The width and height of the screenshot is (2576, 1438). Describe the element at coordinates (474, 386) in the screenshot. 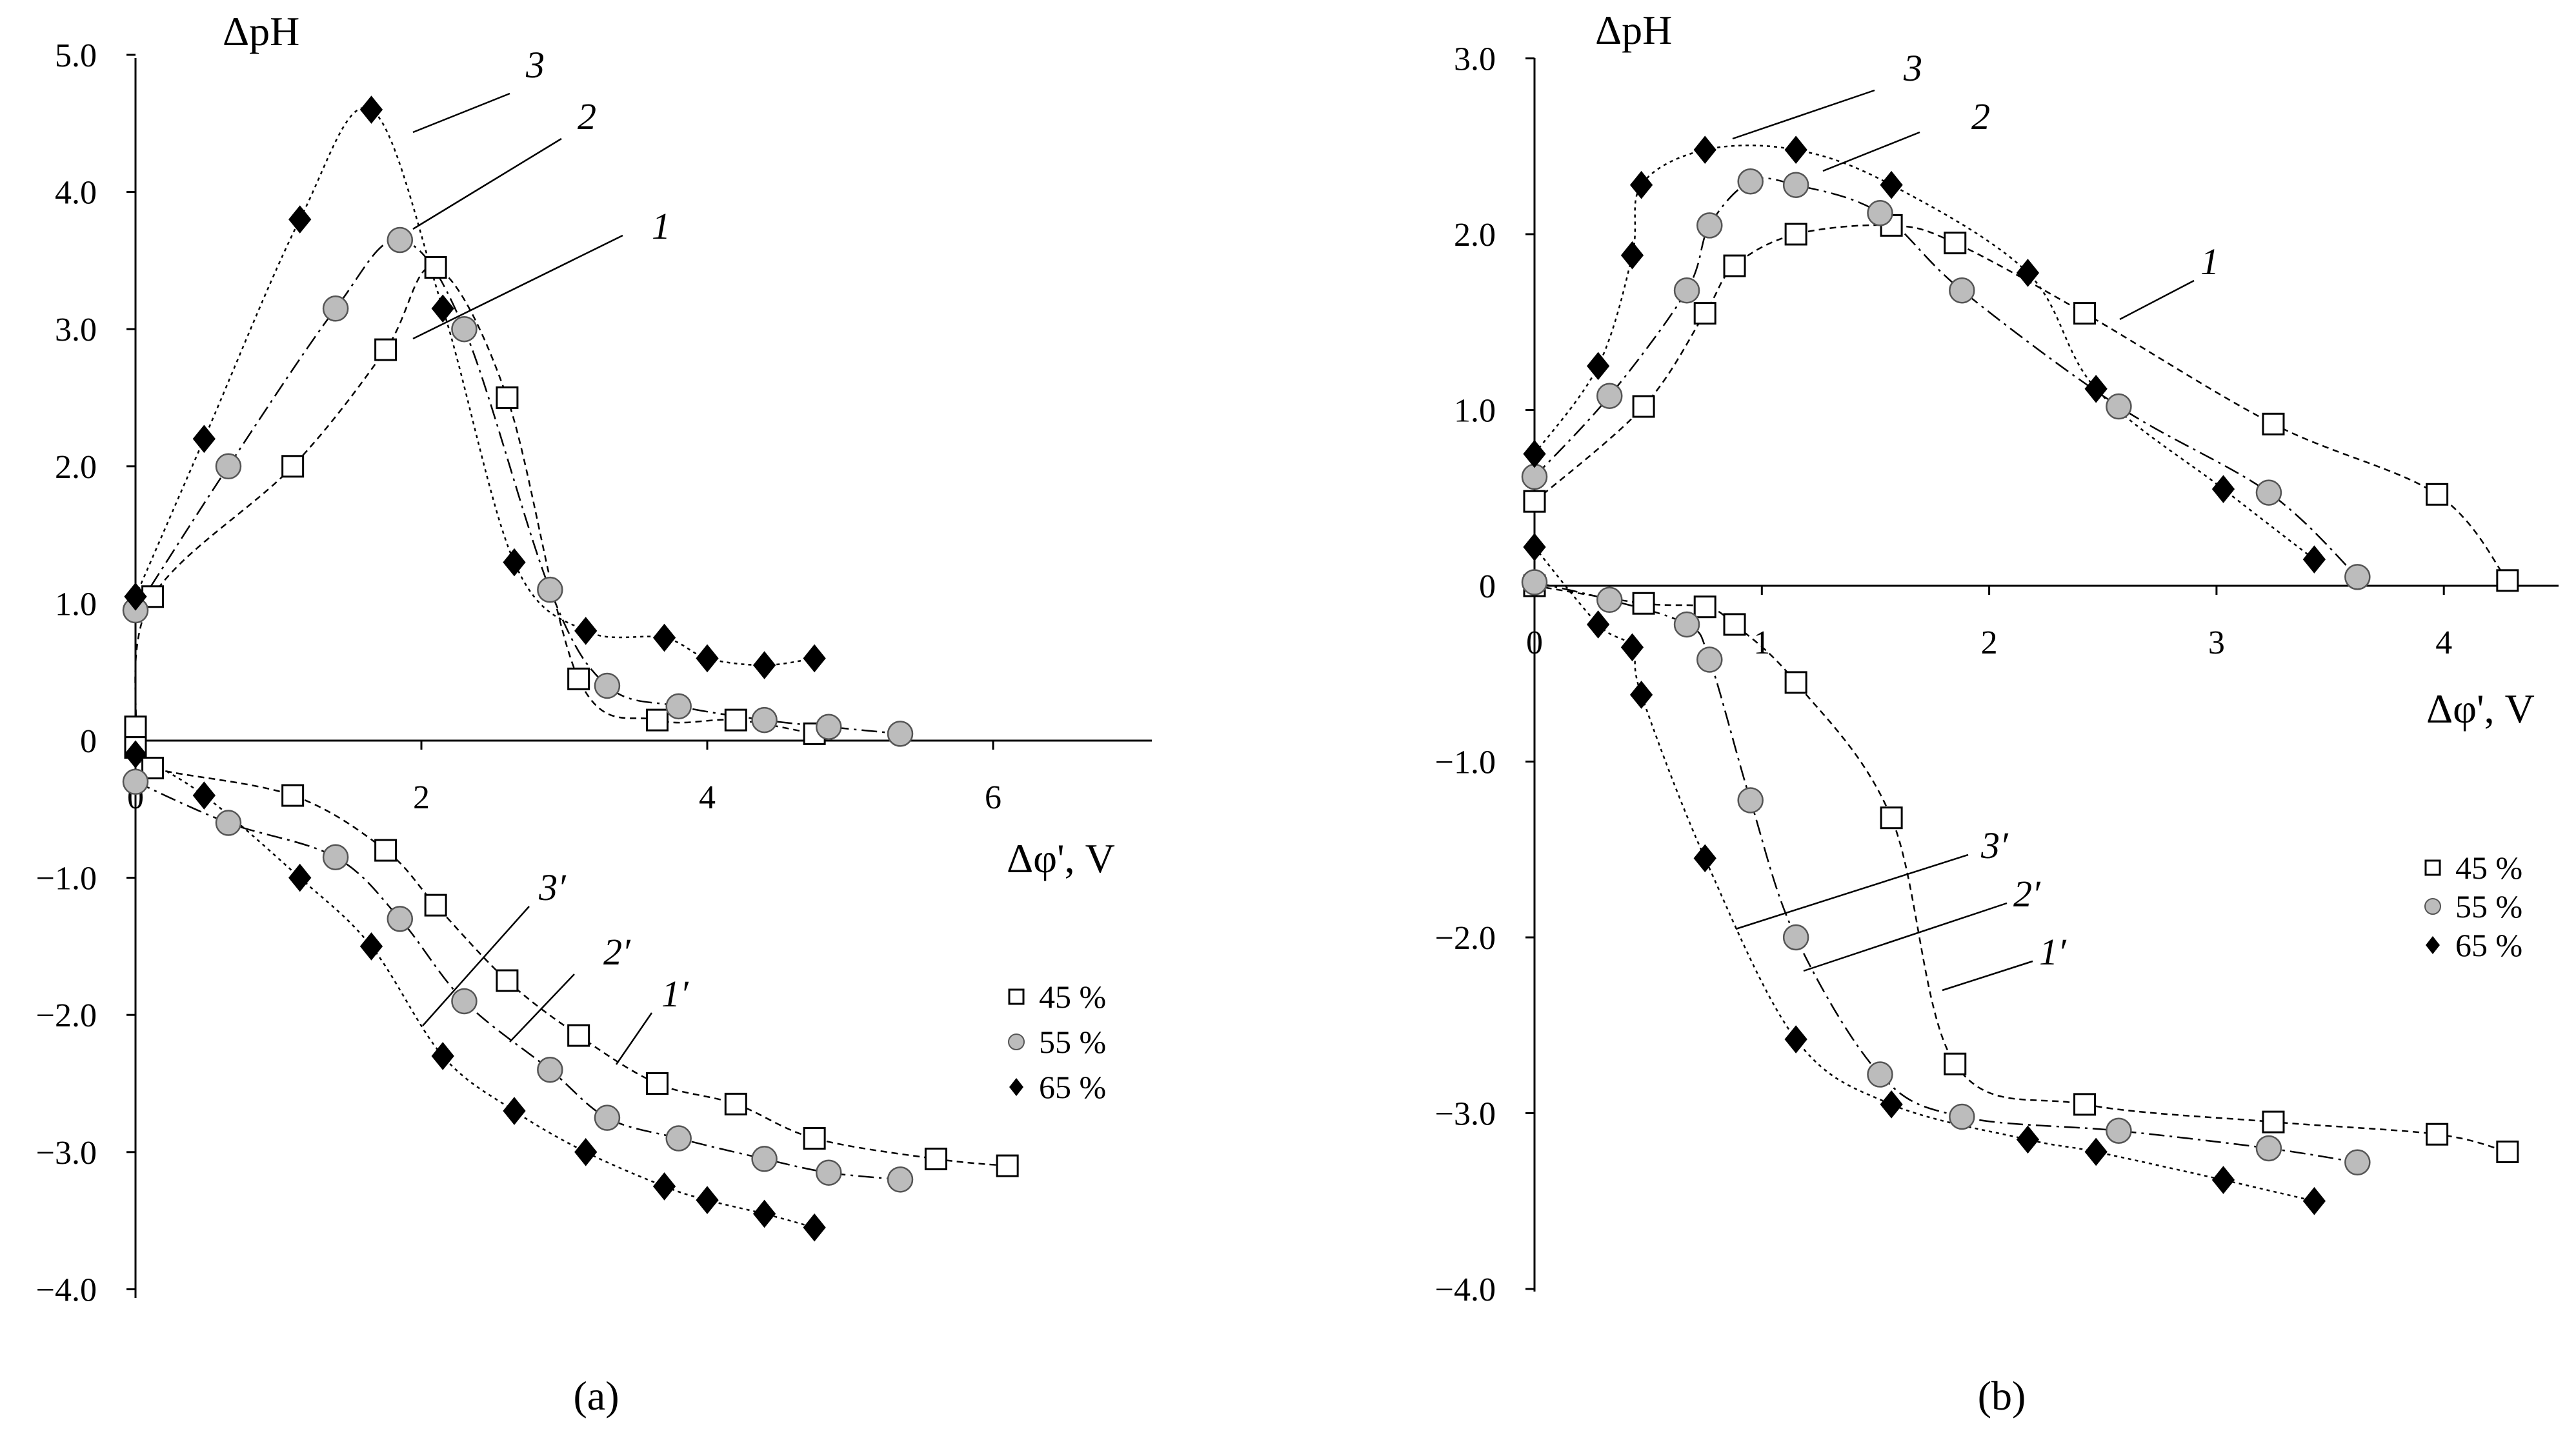

I see `fit-curve-65-upper` at that location.